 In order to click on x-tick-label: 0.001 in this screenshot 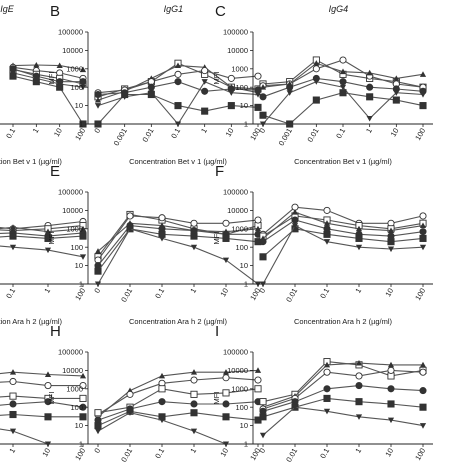, I will do `click(120, 137)`.